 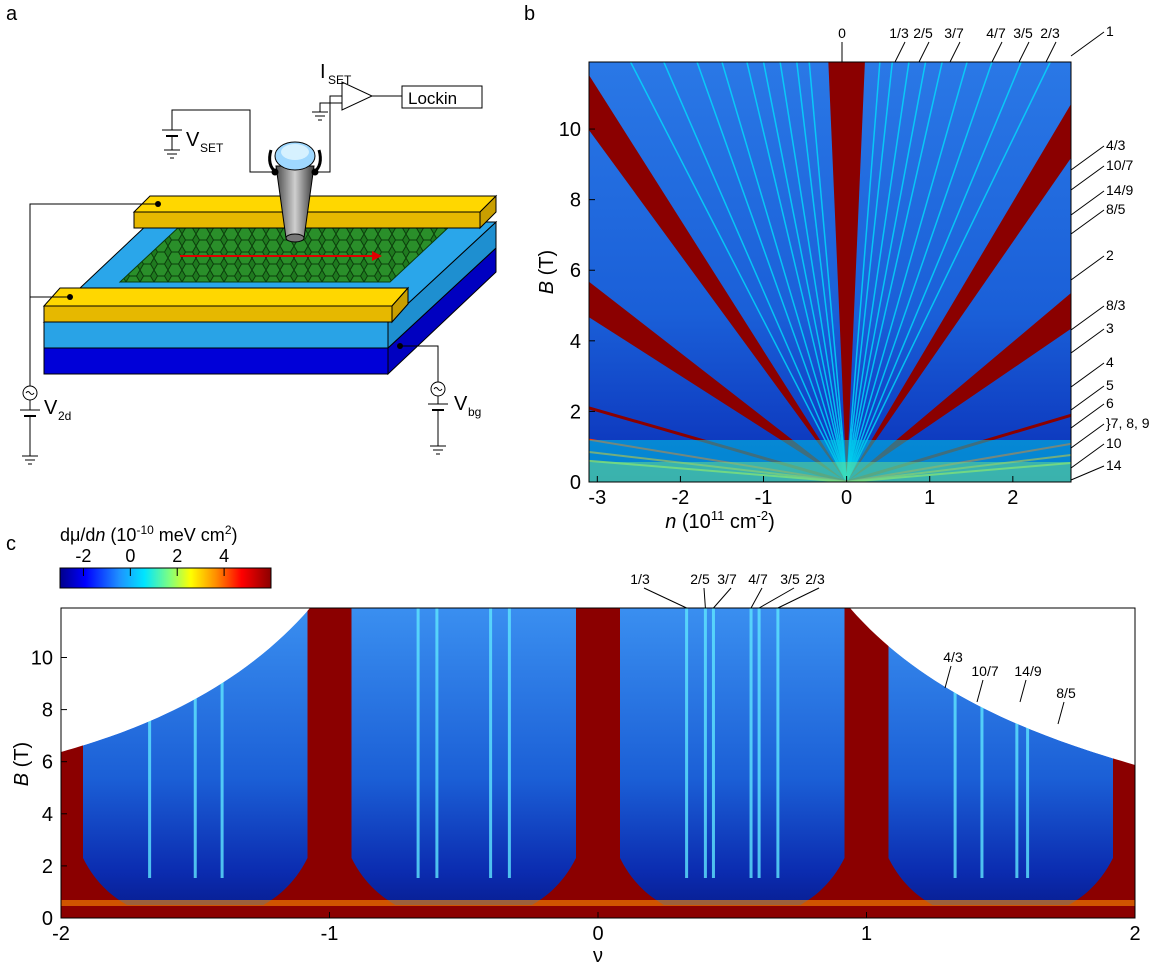 What do you see at coordinates (1128, 423) in the screenshot?
I see `right-filling-label-b: }7, 8, 9` at bounding box center [1128, 423].